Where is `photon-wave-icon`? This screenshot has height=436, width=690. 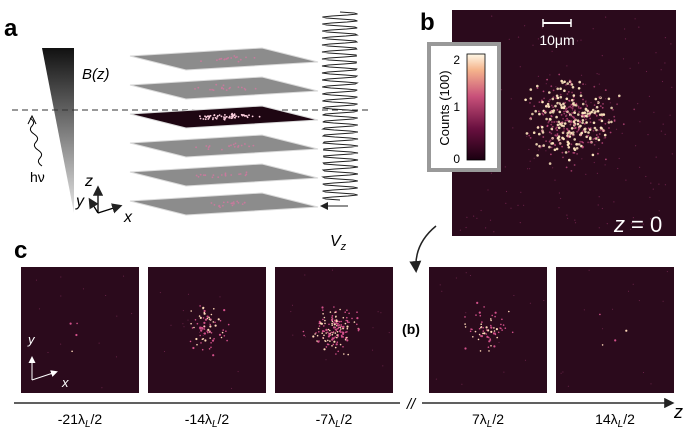 photon-wave-icon is located at coordinates (36, 142).